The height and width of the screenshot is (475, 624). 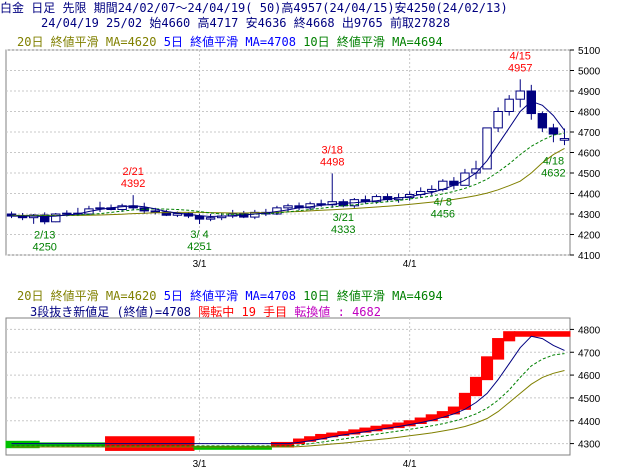 What do you see at coordinates (199, 247) in the screenshot?
I see `annotation-value: 4251` at bounding box center [199, 247].